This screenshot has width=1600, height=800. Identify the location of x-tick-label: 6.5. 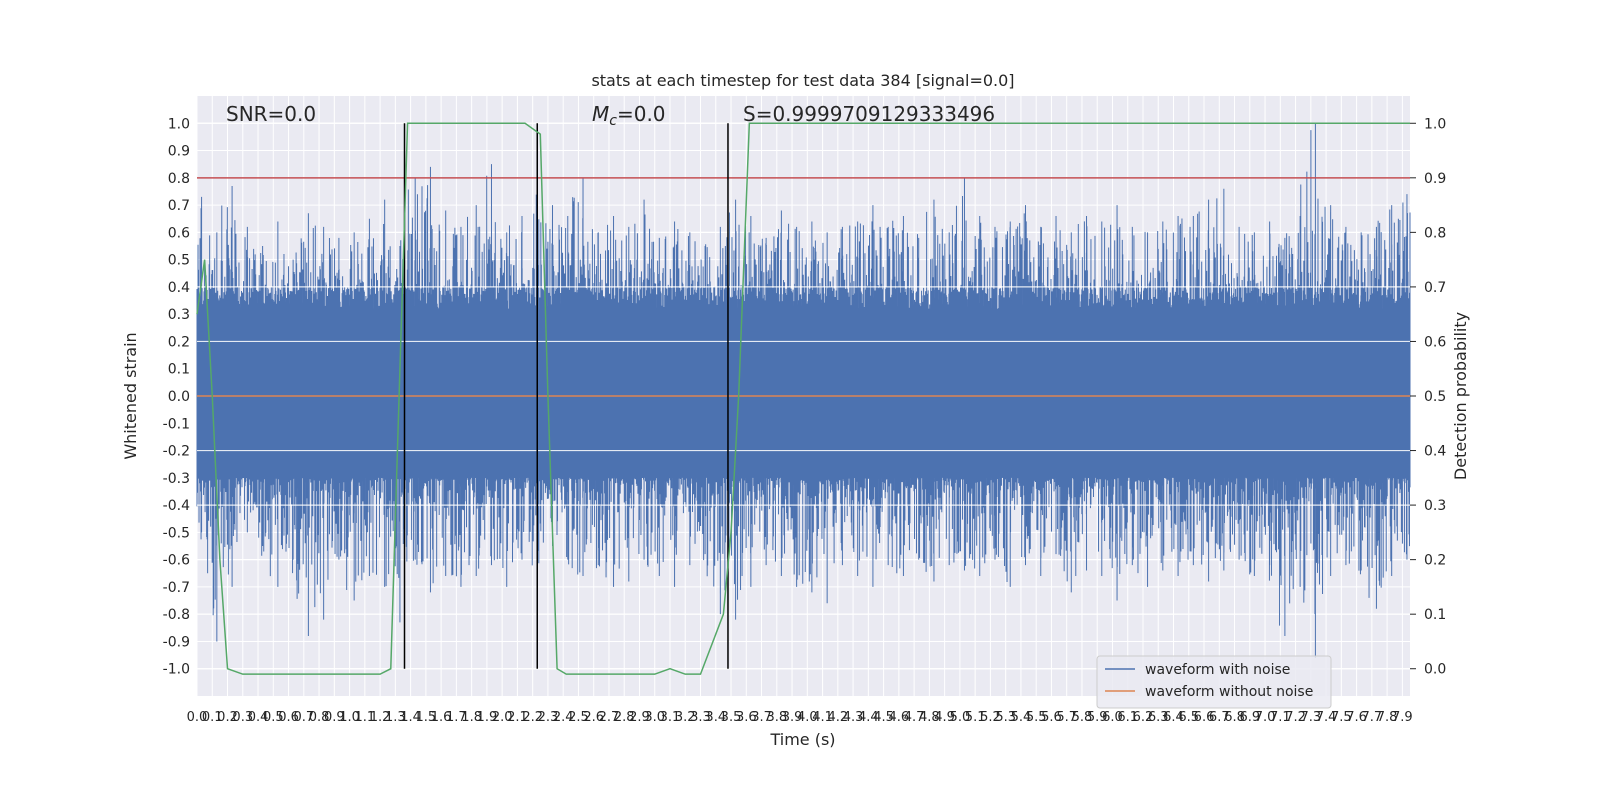
(1188, 717).